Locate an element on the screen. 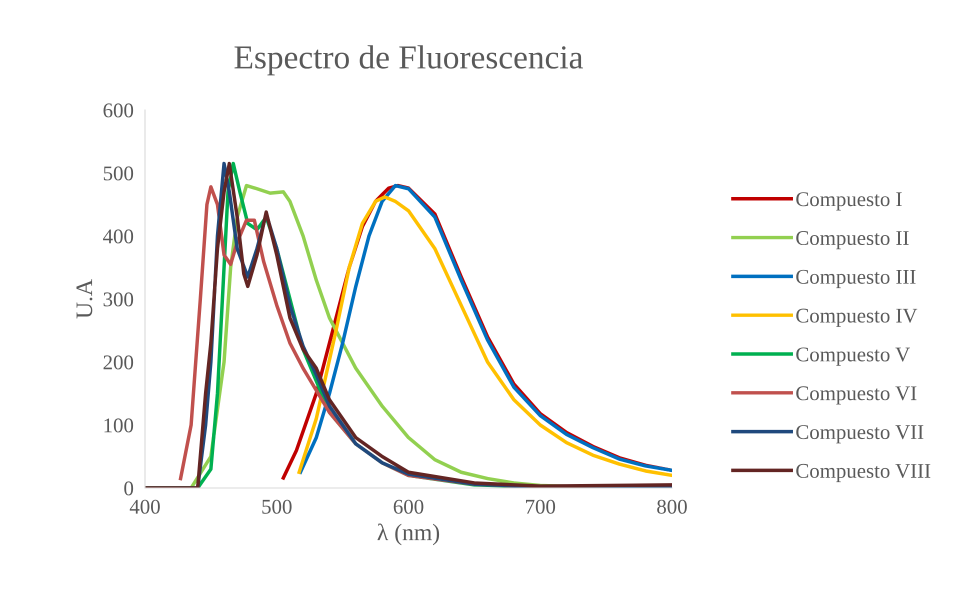  y-tick-label: 600 is located at coordinates (119, 110).